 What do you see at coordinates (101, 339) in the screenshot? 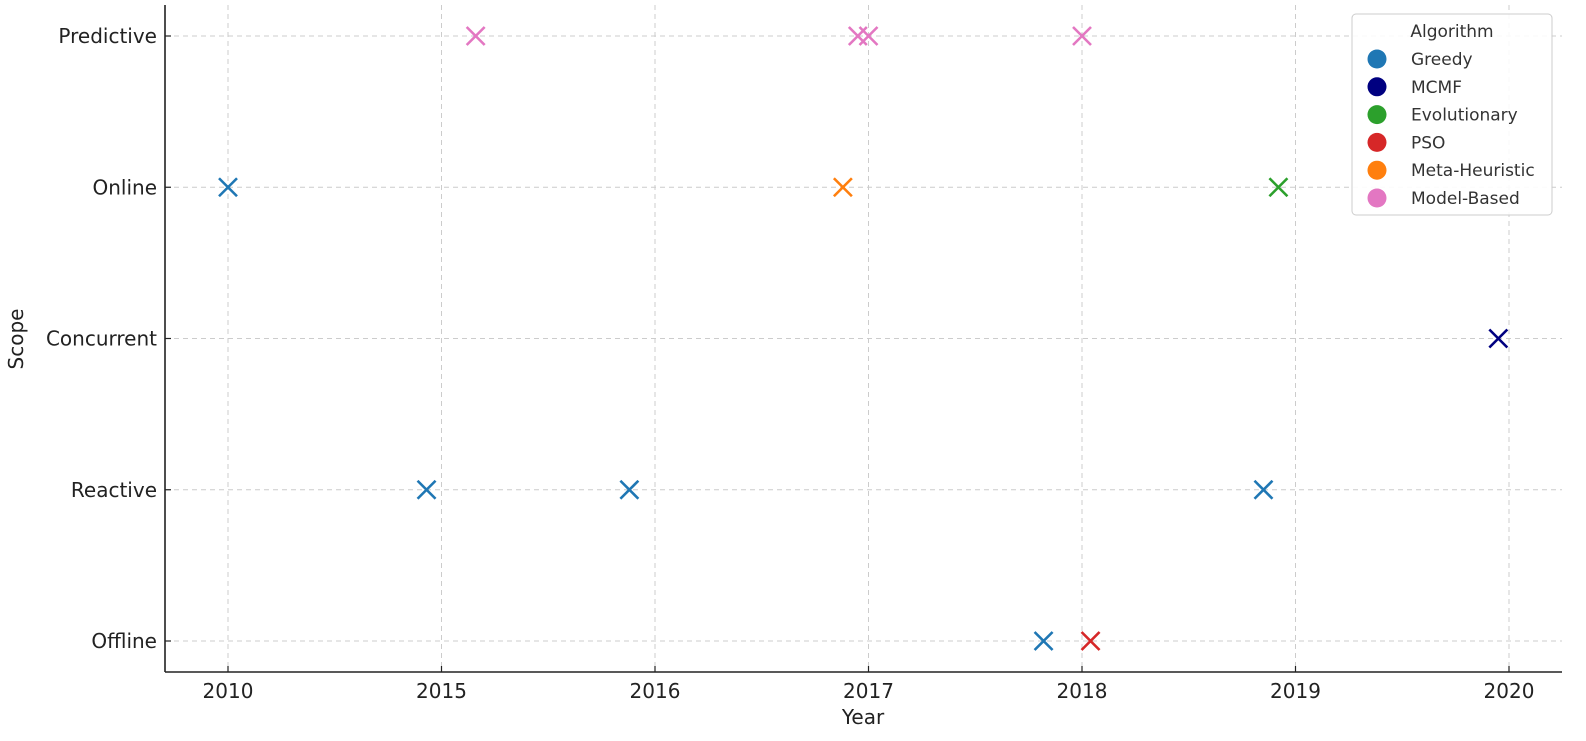
I see `y-tick-label: Concurrent` at bounding box center [101, 339].